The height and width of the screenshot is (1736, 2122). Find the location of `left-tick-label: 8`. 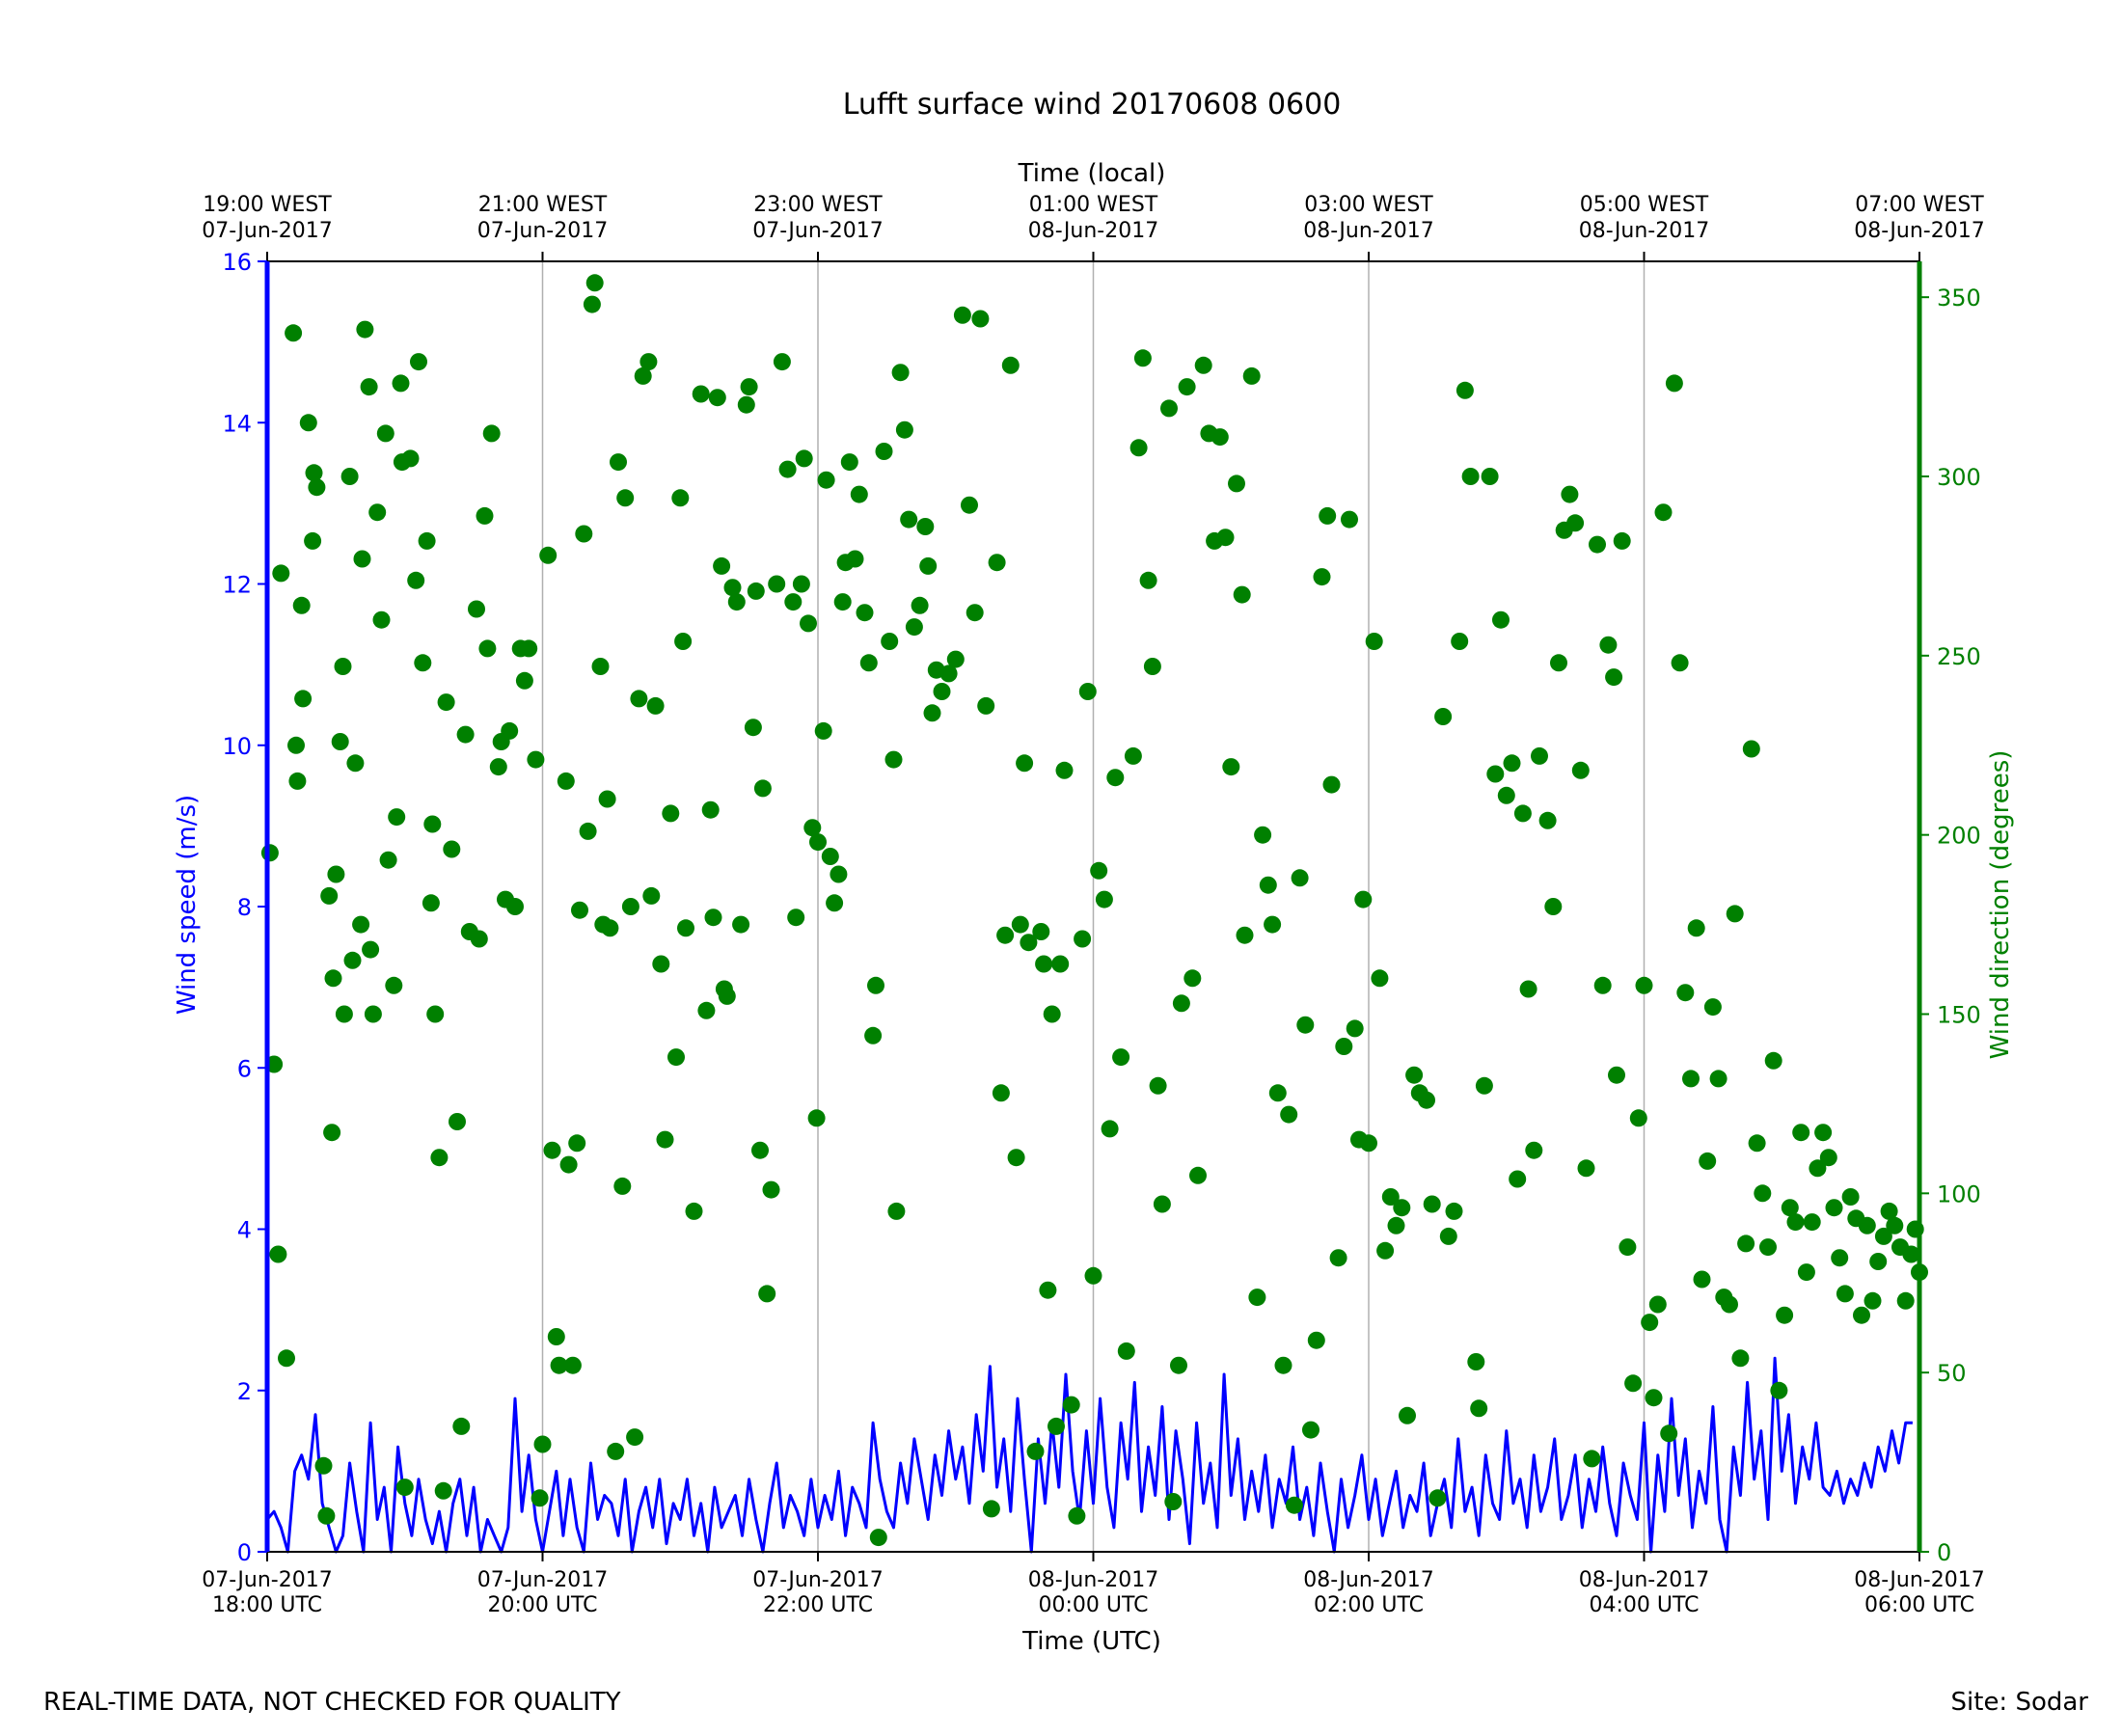

left-tick-label: 8 is located at coordinates (245, 908).